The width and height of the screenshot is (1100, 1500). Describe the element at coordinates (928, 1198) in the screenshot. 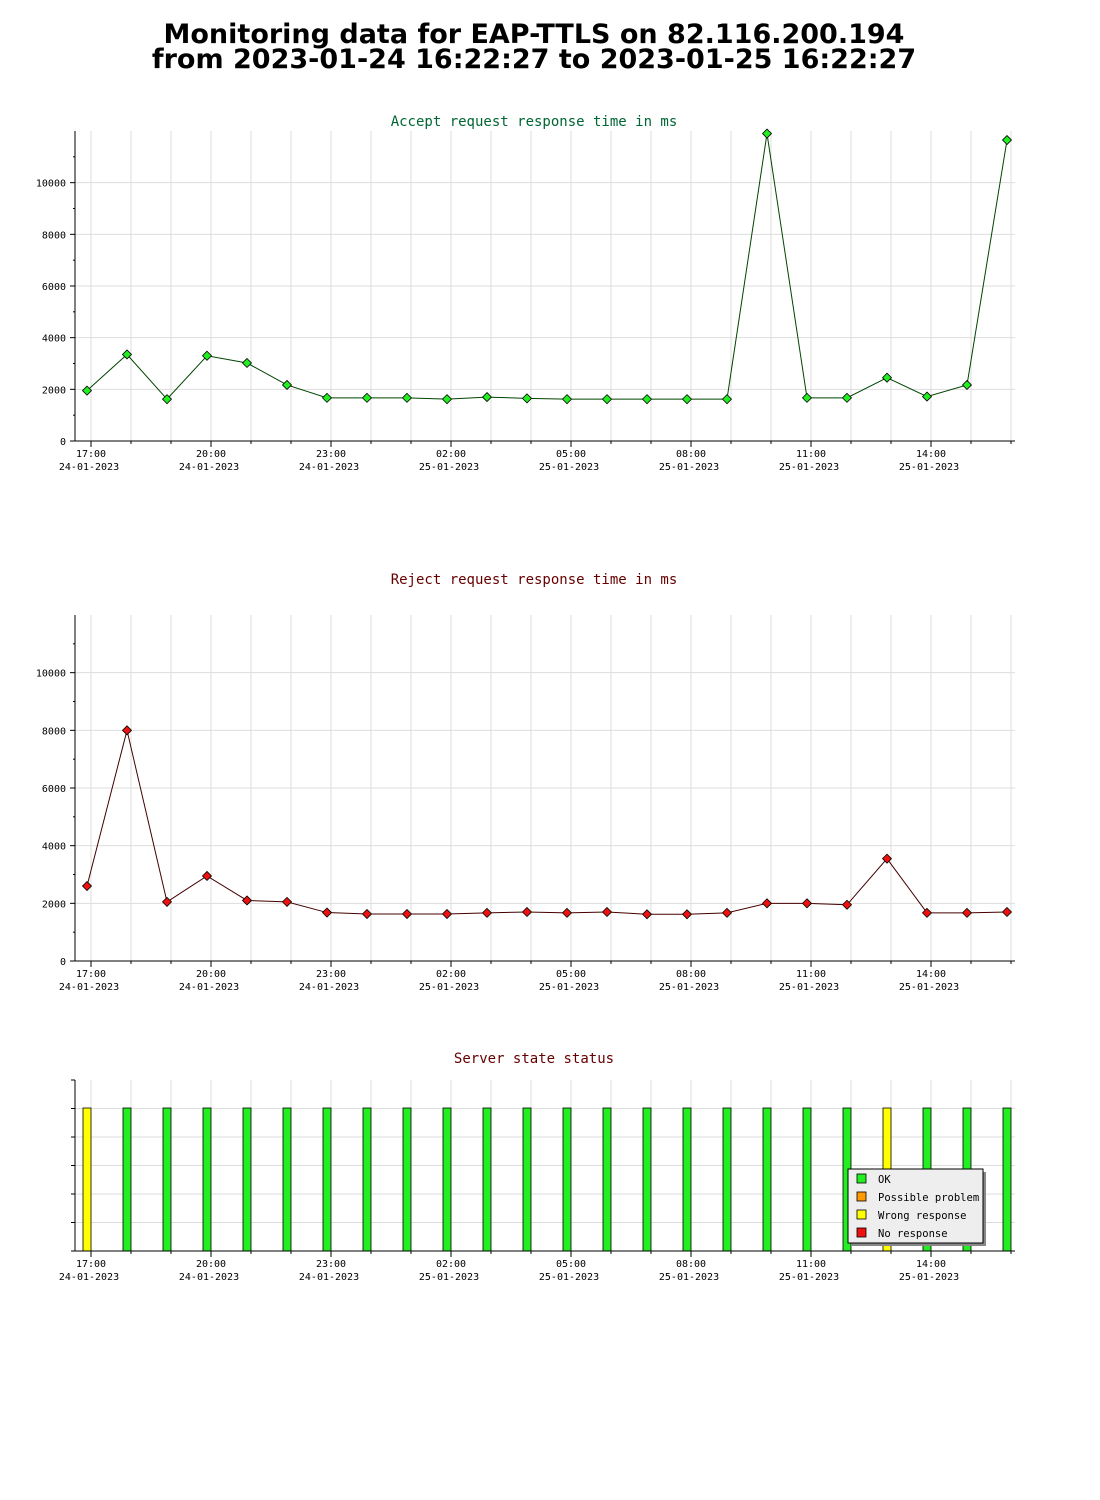

I see `legend-label: Possible problem` at that location.